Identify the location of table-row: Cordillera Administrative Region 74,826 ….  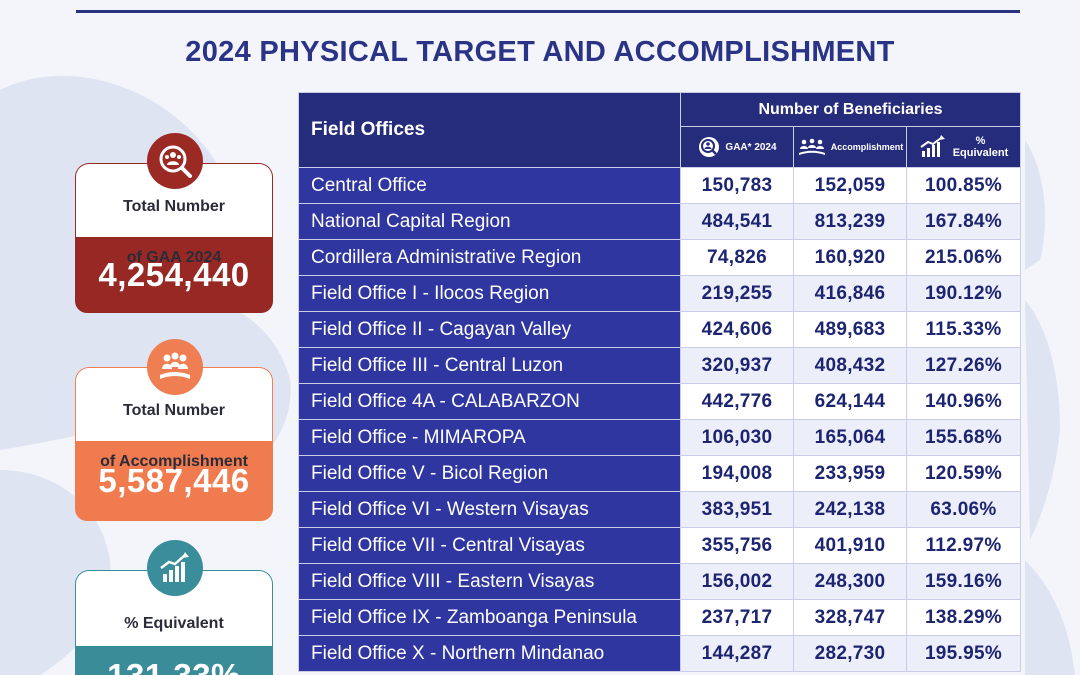
(659, 257).